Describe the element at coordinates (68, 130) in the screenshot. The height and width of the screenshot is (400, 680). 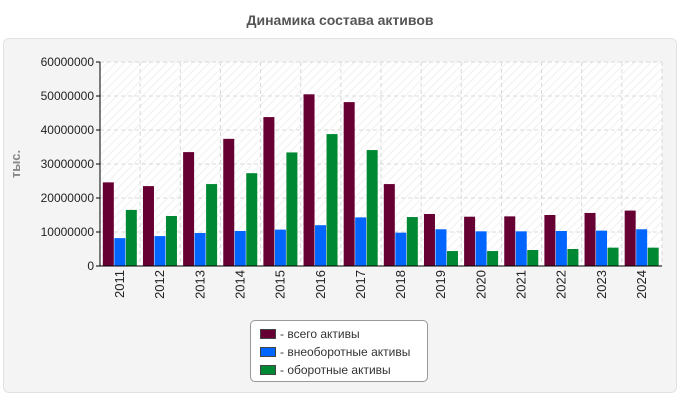
I see `y-tick-label: 40000000` at that location.